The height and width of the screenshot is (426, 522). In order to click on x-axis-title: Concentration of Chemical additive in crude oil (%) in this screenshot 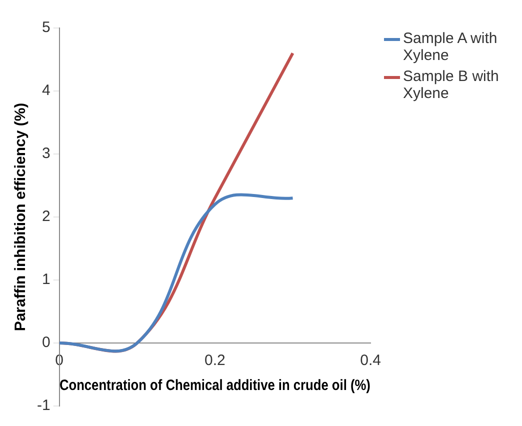, I will do `click(214, 385)`.